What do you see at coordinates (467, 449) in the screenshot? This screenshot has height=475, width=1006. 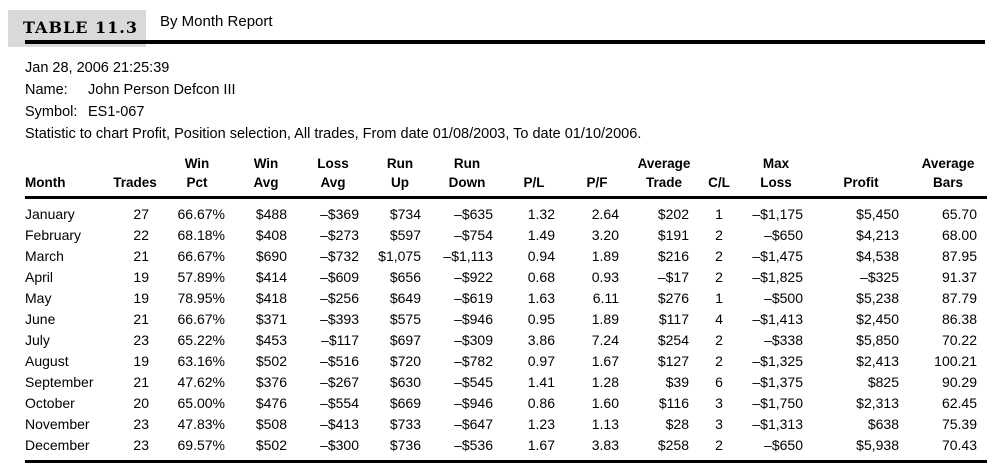 I see `table-cell: –$536` at bounding box center [467, 449].